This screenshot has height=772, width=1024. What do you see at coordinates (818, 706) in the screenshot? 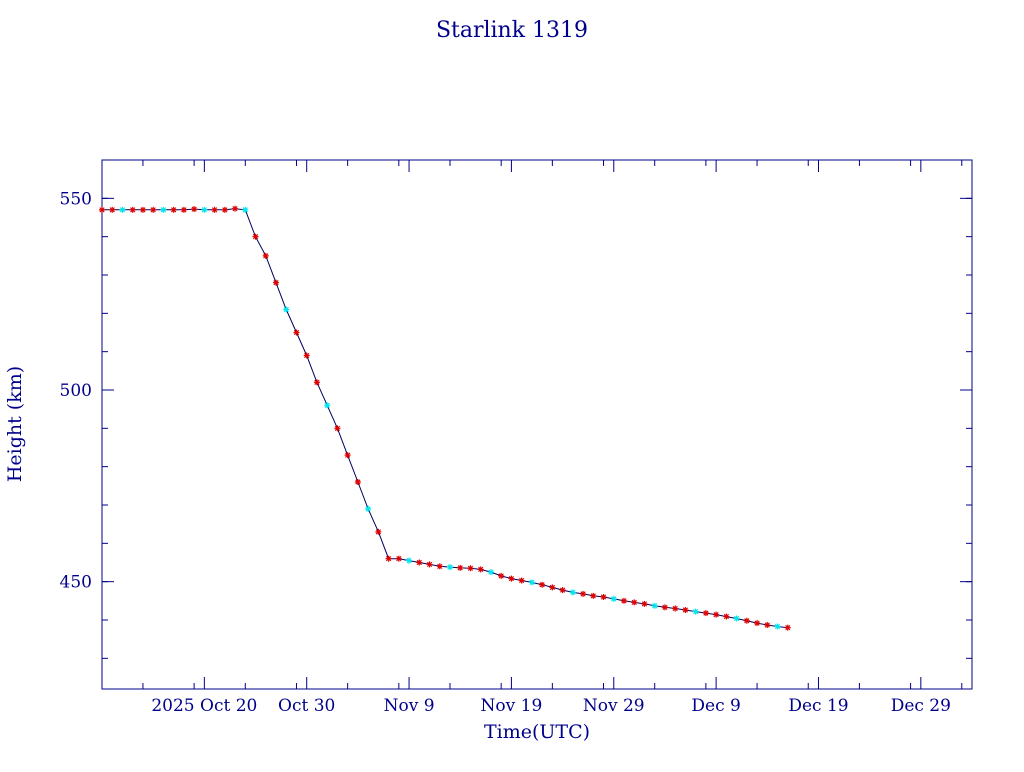
I see `x-tick-label: Dec 19` at bounding box center [818, 706].